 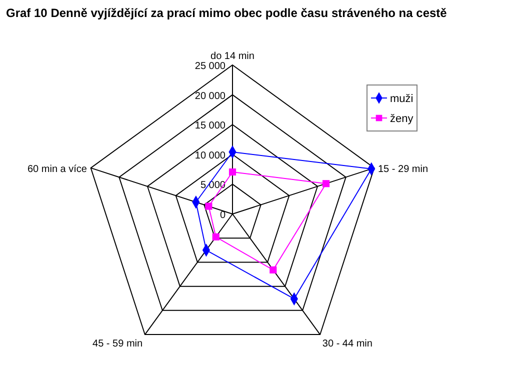 I want to click on y-tick-label: 0, so click(x=223, y=215).